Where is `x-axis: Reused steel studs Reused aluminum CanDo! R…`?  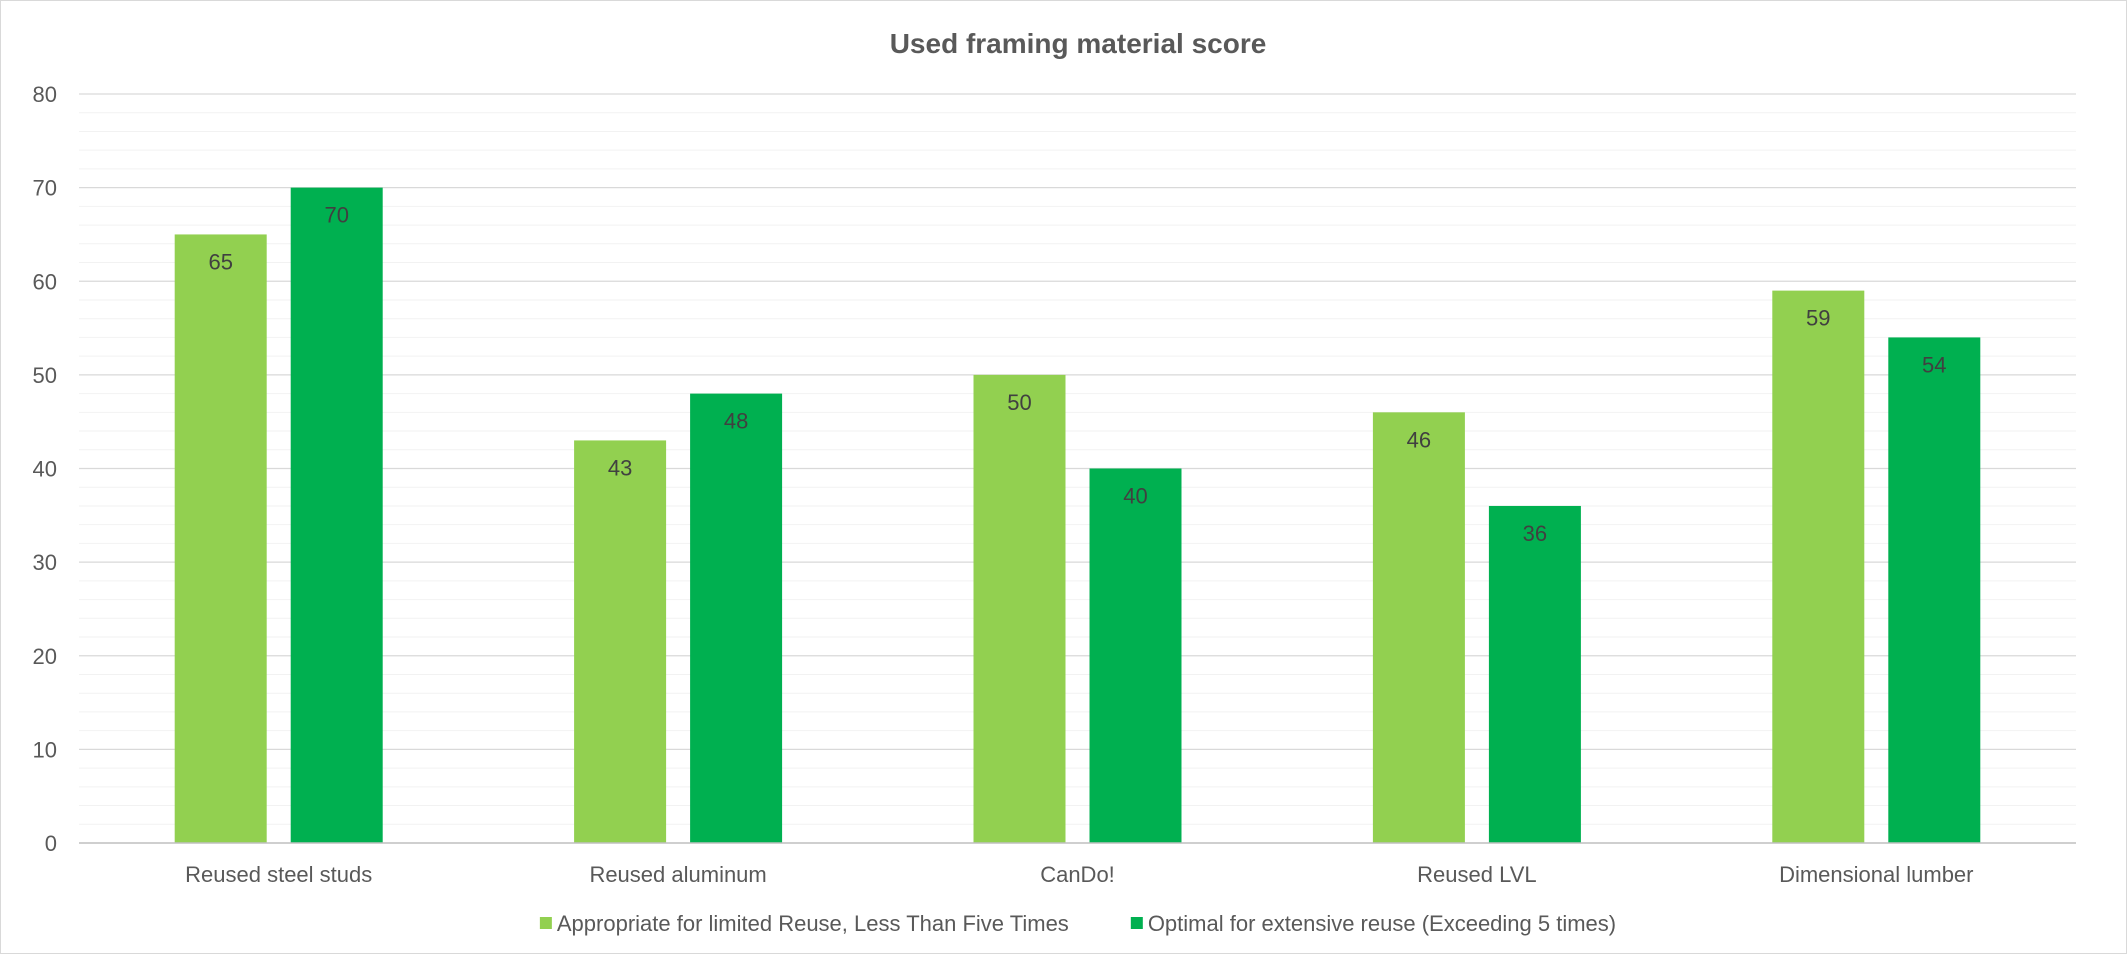 x-axis: Reused steel studs Reused aluminum CanDo! R… is located at coordinates (1077, 864).